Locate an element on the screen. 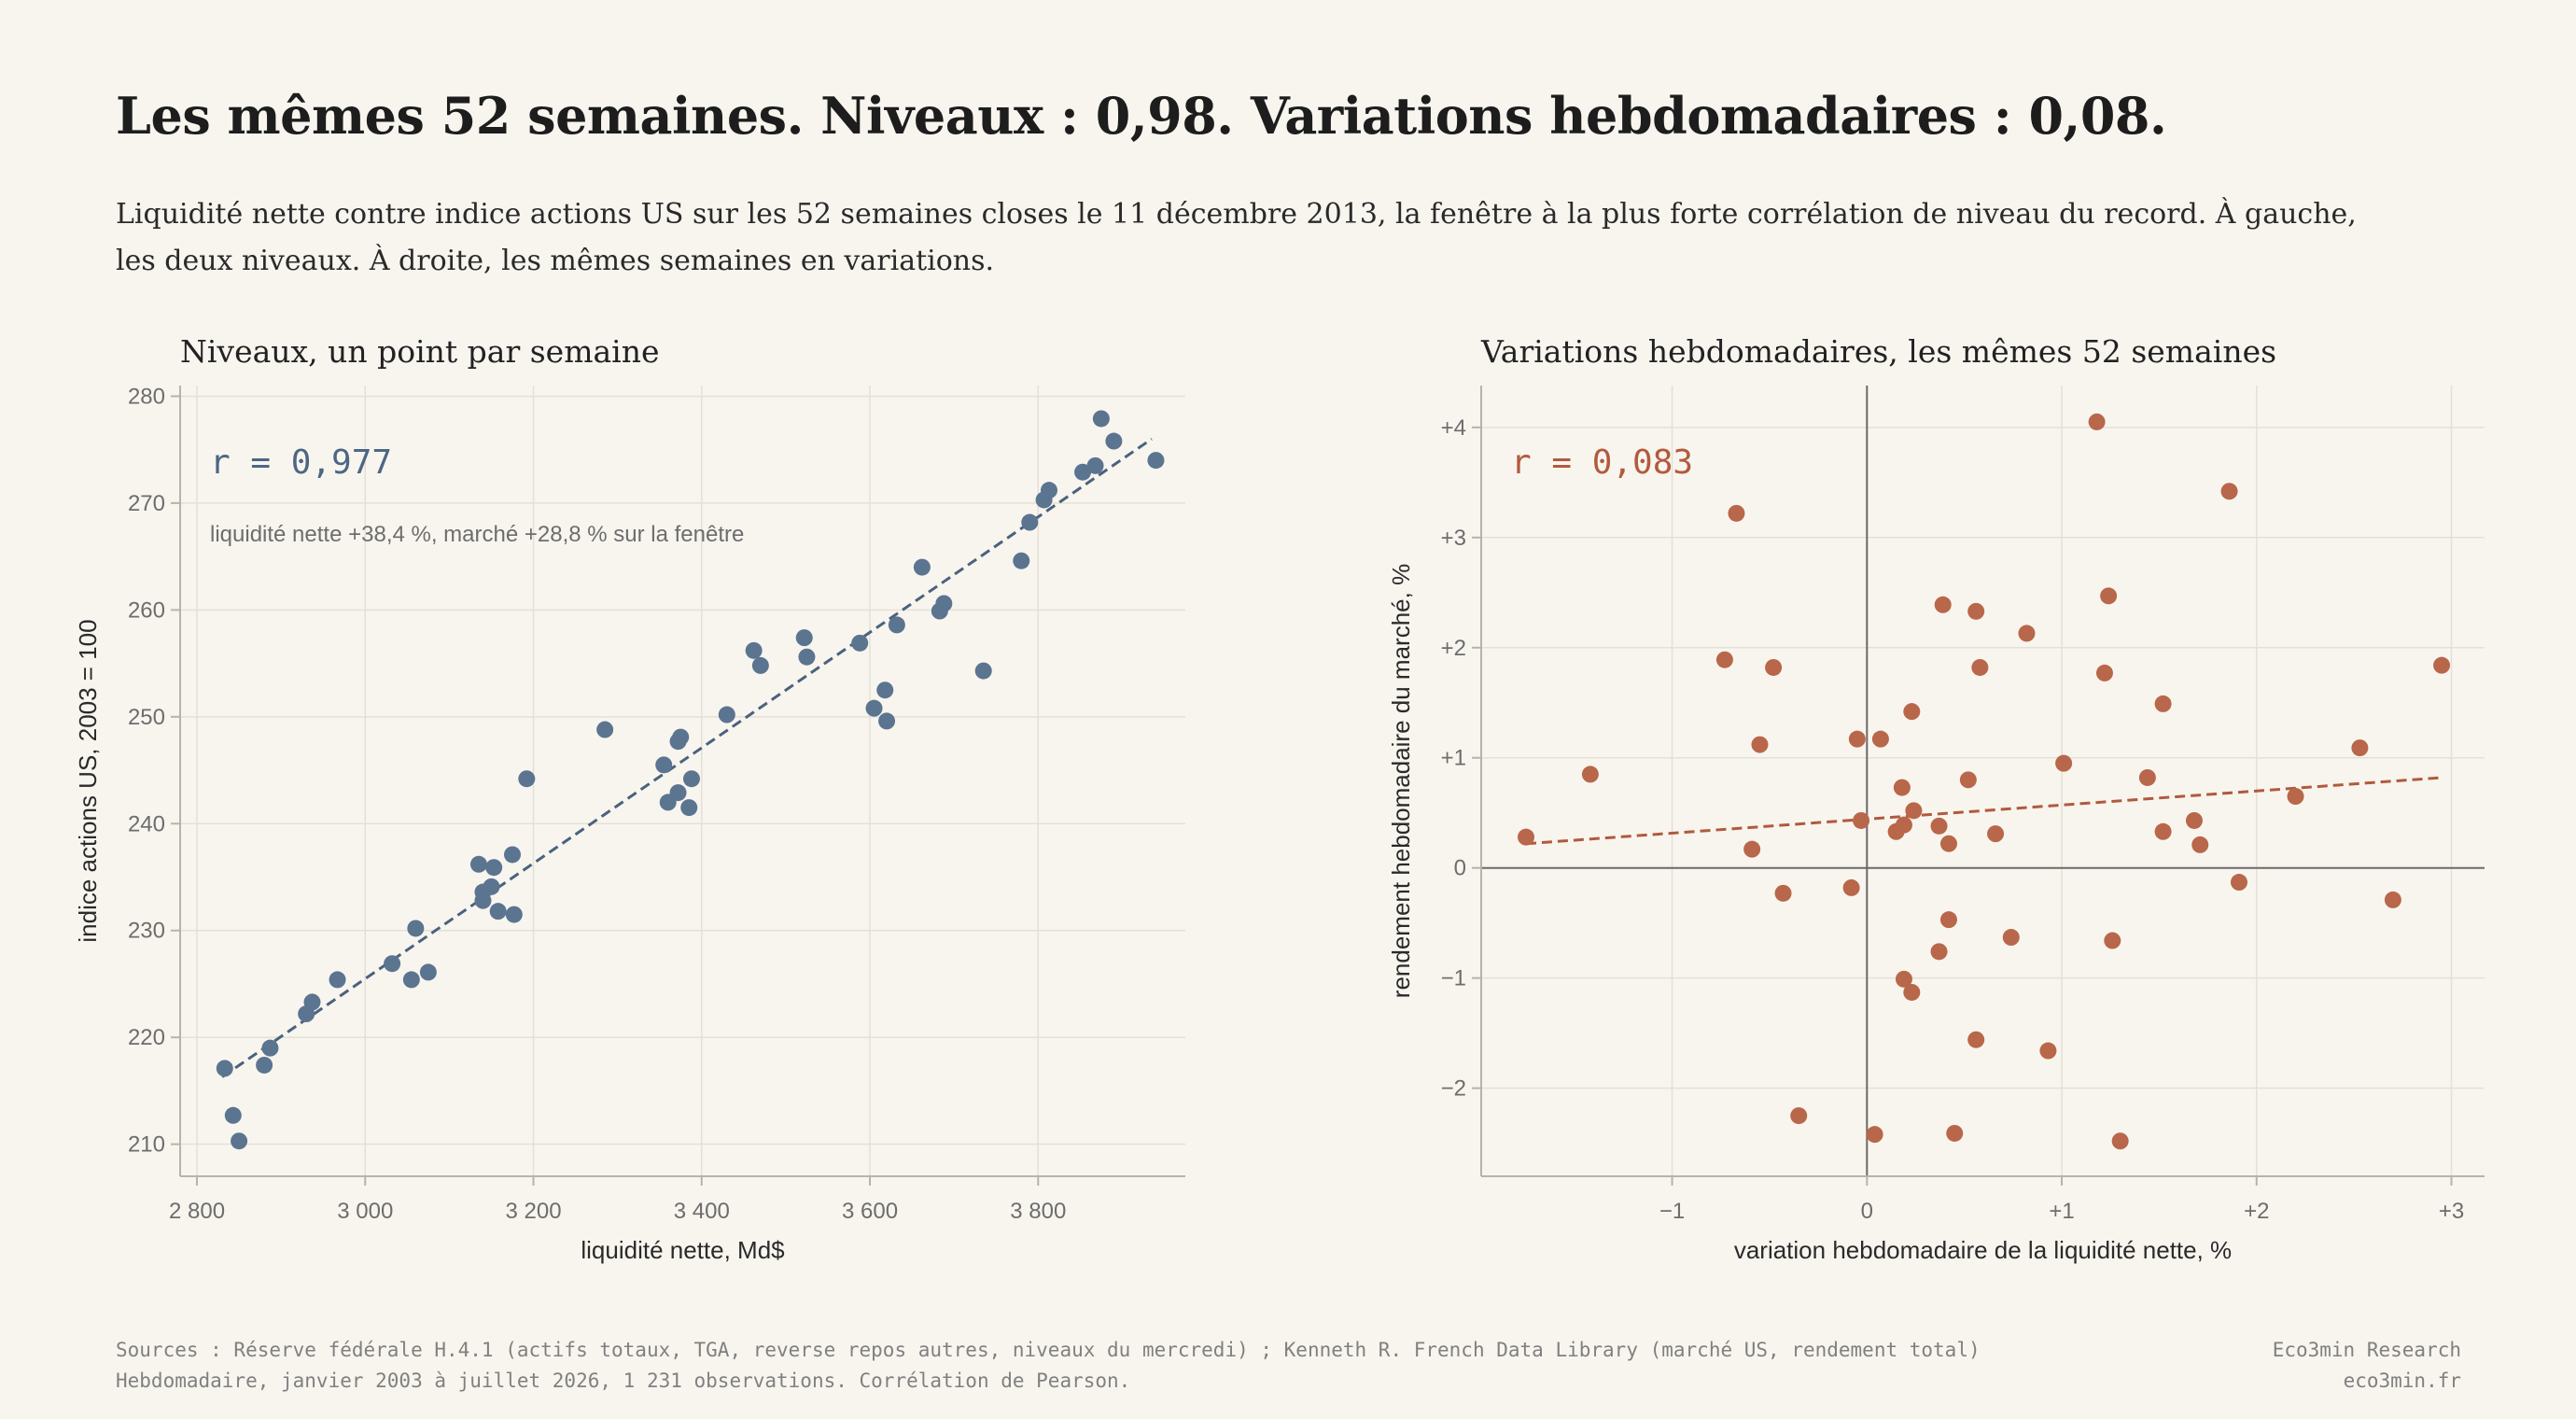 The width and height of the screenshot is (2576, 1419). y-axis-label: indice actions US, 2003 = 100 is located at coordinates (88, 781).